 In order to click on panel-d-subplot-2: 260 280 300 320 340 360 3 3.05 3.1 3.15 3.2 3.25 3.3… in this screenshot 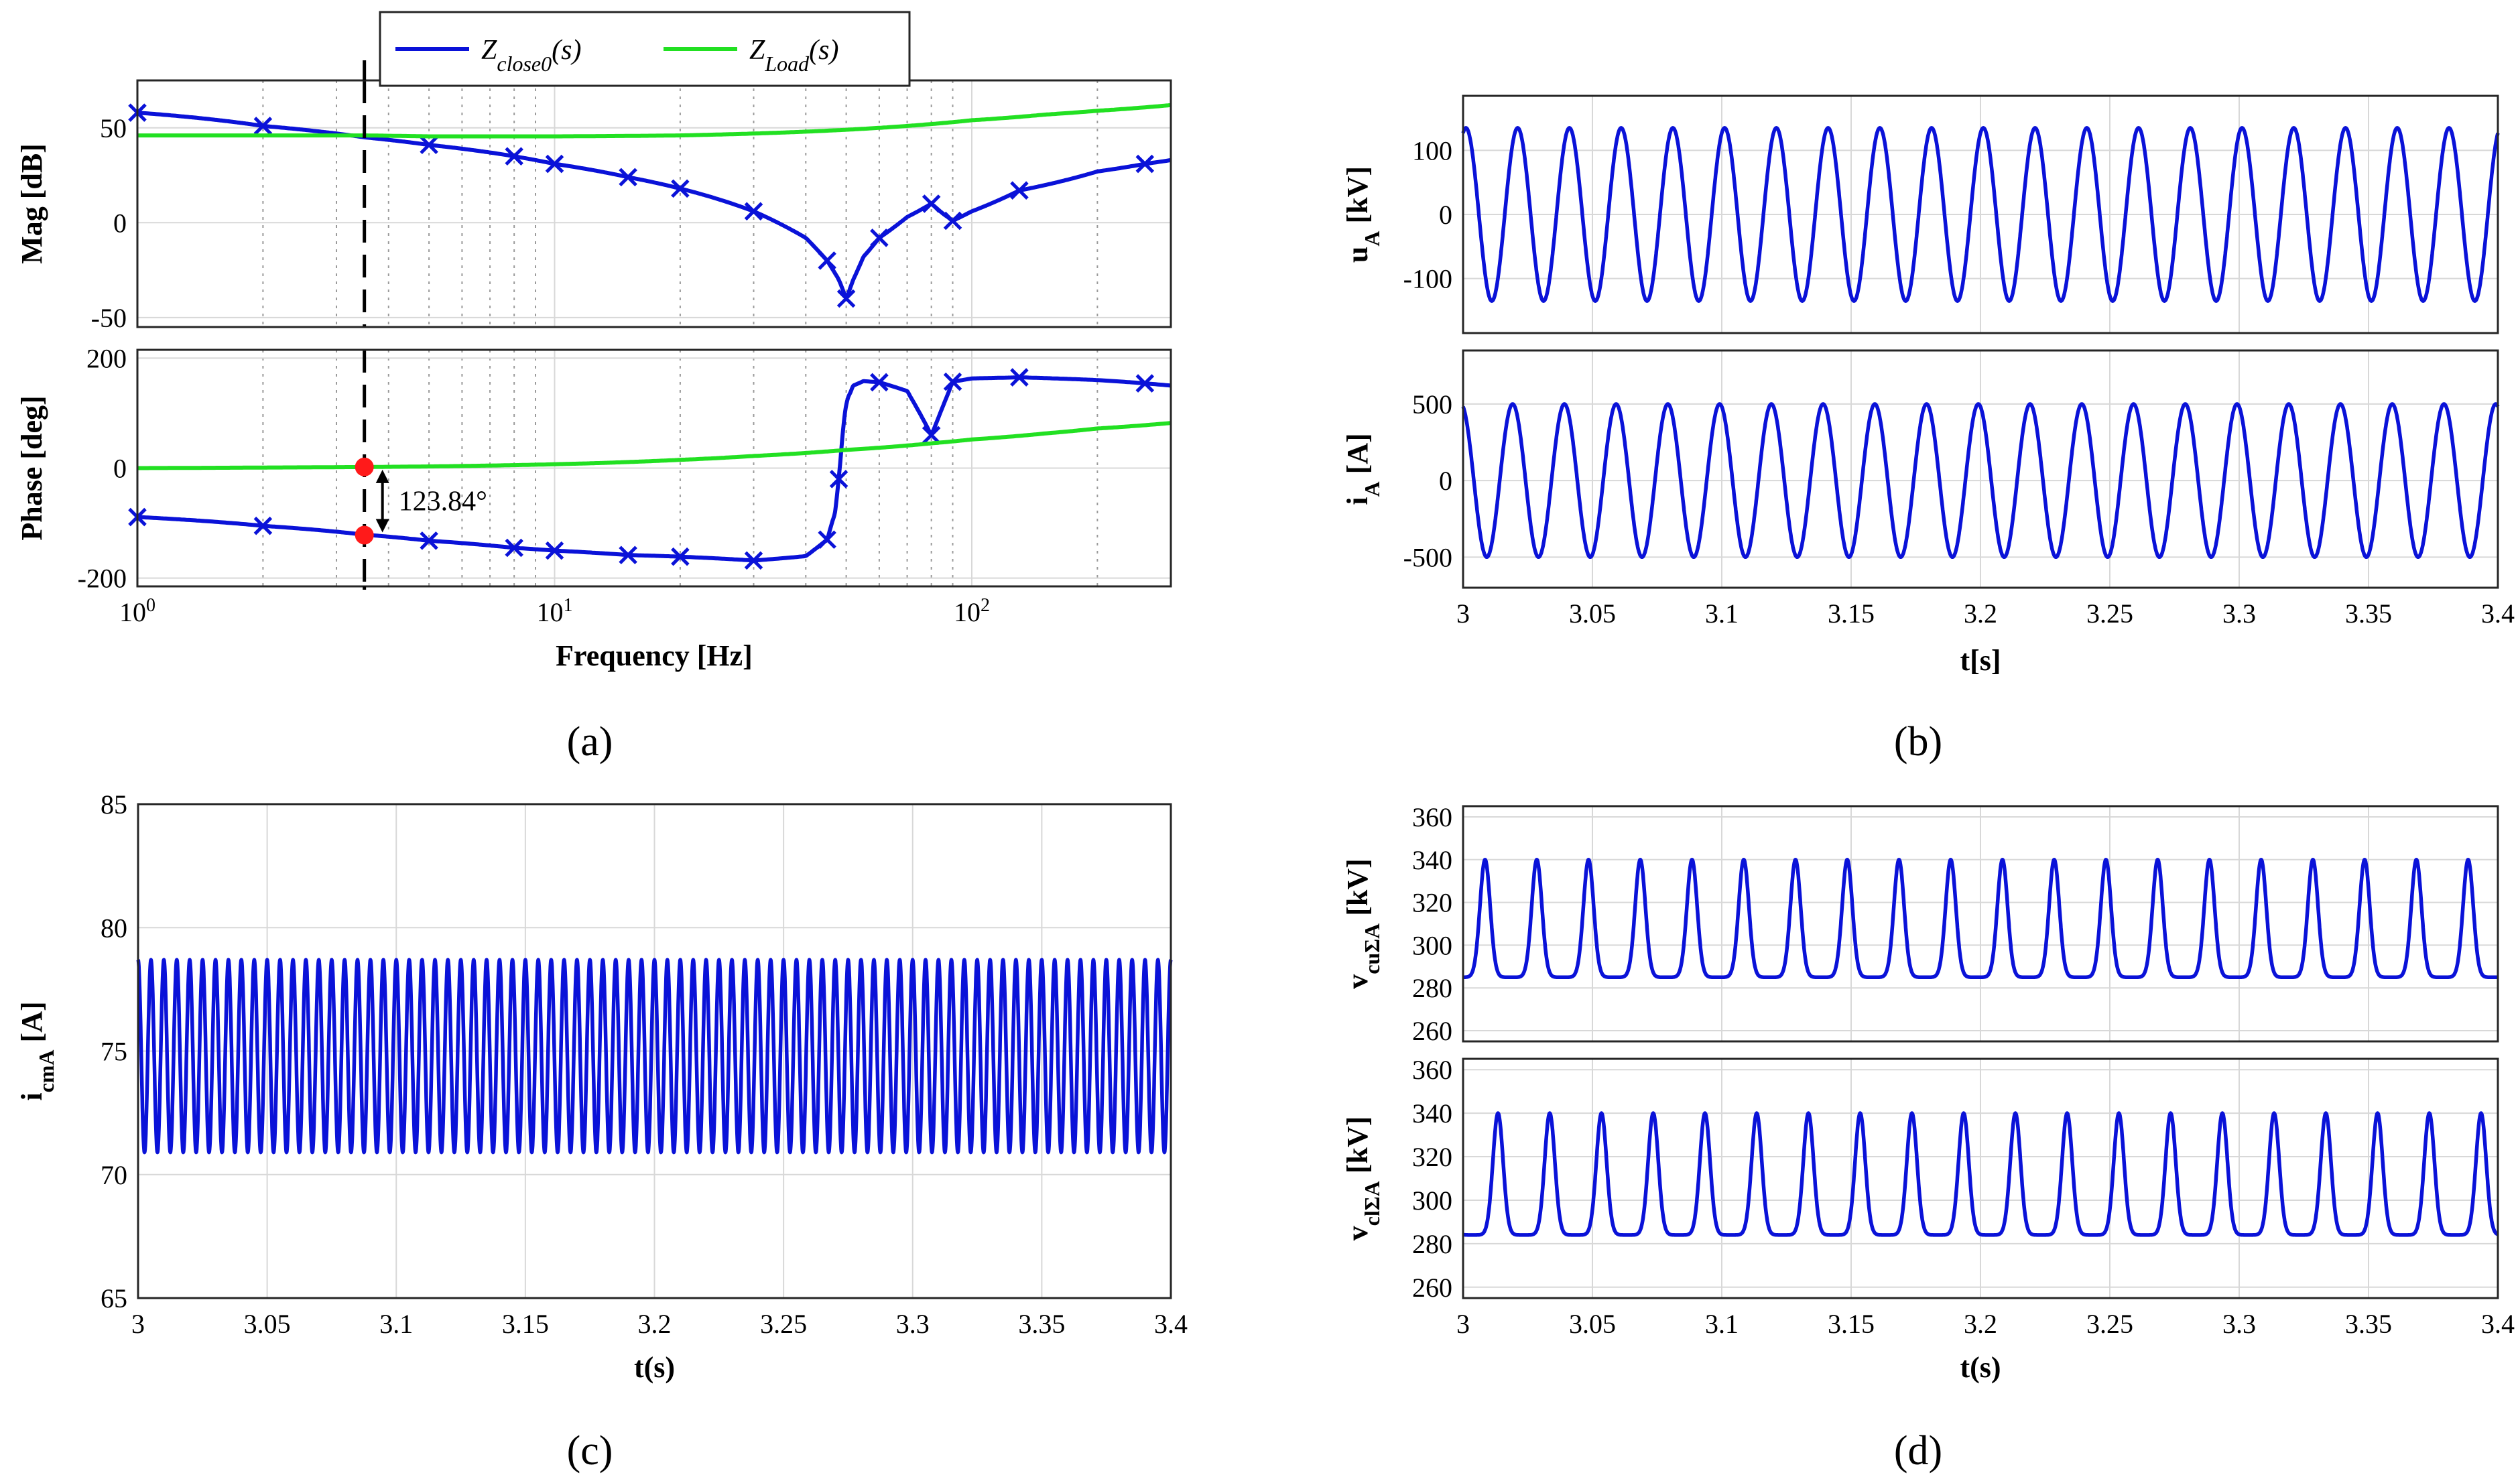, I will do `click(1963, 1197)`.